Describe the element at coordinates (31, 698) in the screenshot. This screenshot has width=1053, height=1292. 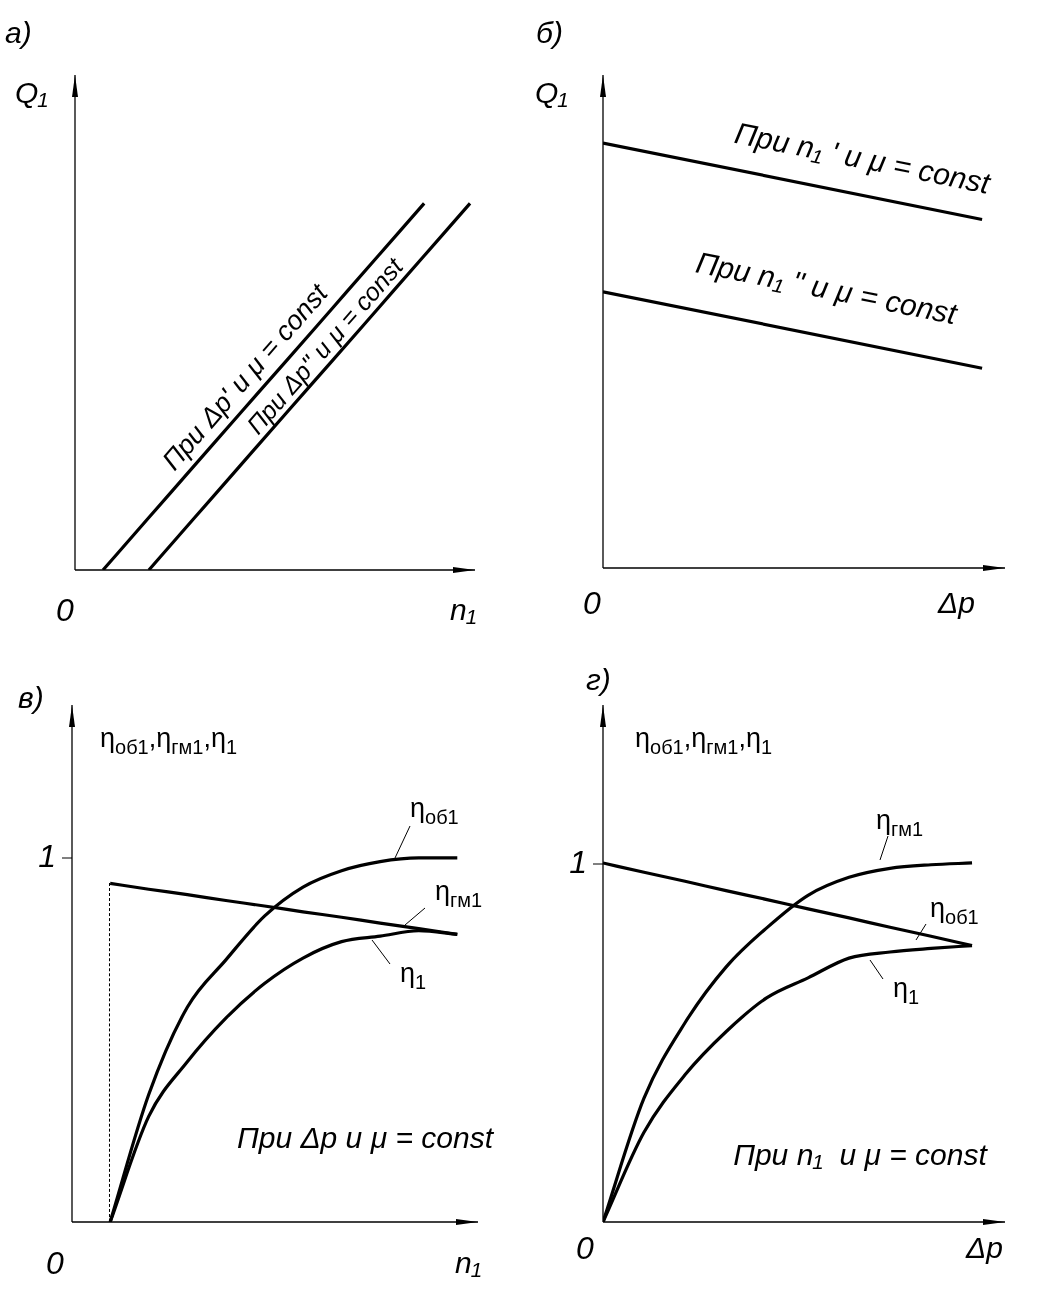
I see `chart-title: в)` at that location.